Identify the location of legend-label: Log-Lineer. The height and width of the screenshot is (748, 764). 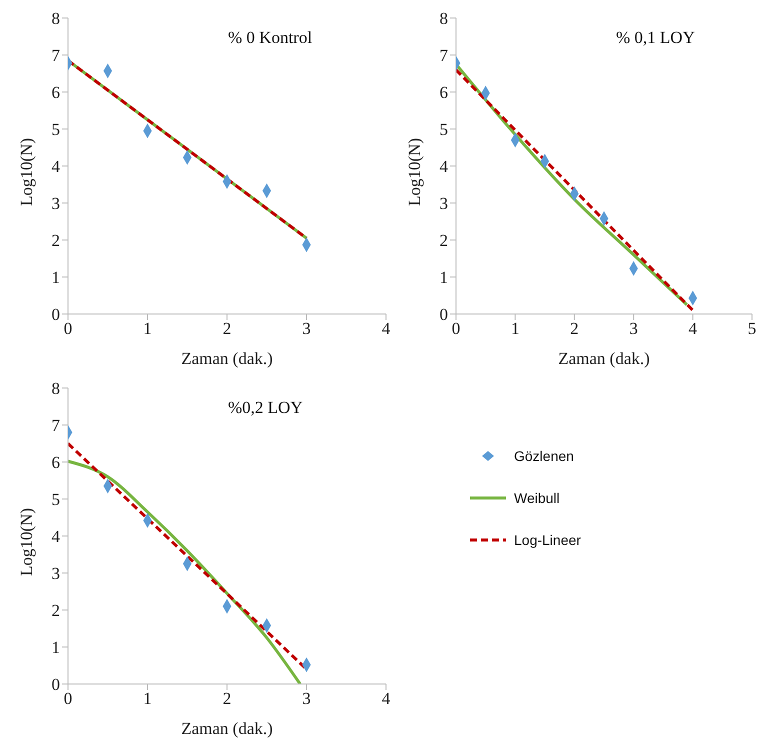
(547, 540).